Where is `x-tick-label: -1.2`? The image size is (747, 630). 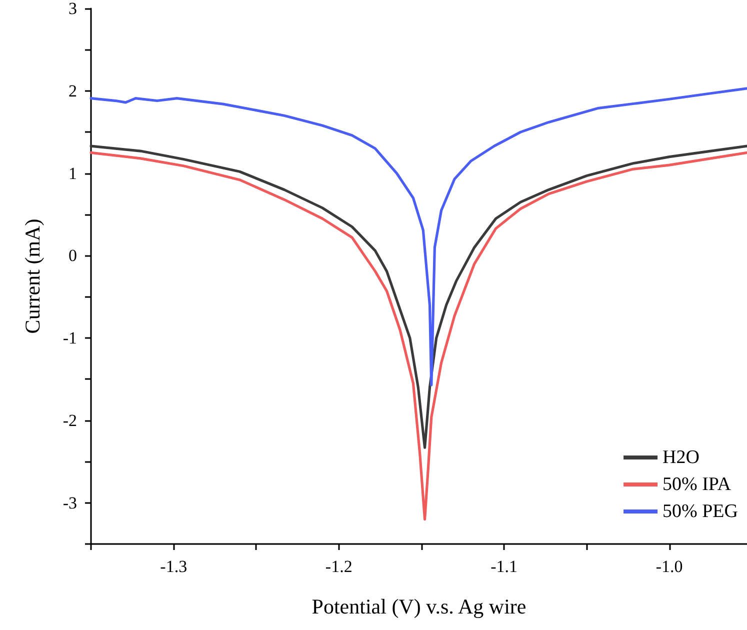
x-tick-label: -1.2 is located at coordinates (338, 566).